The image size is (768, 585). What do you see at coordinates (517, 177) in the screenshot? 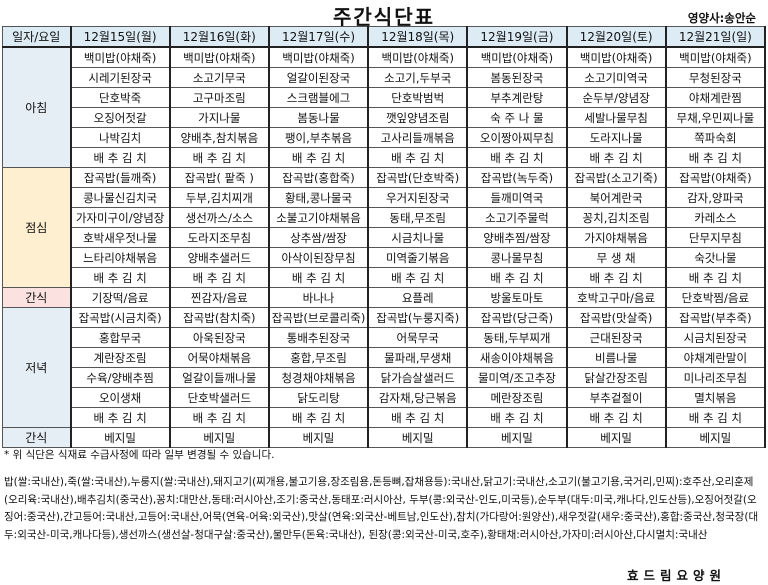
I see `menu-cell: 잡곡밥(녹두죽)` at bounding box center [517, 177].